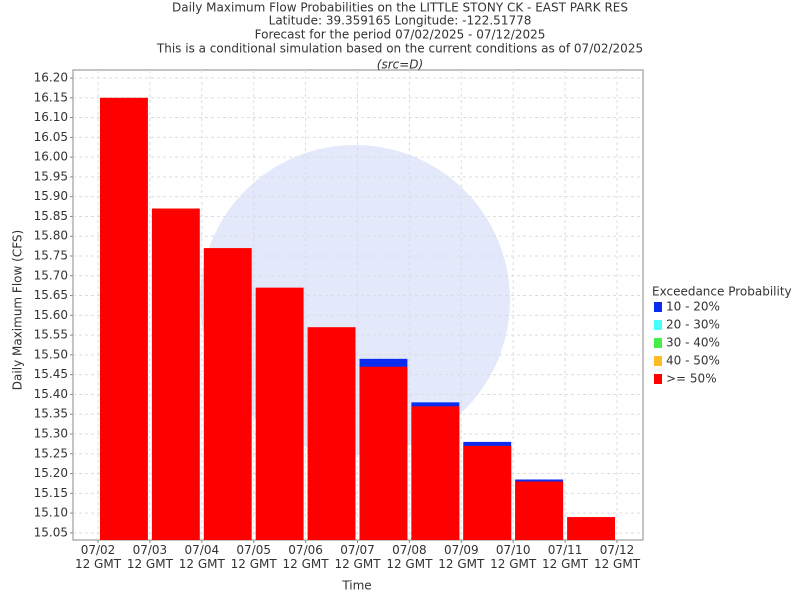  I want to click on legend-label: 10 - 20%, so click(693, 307).